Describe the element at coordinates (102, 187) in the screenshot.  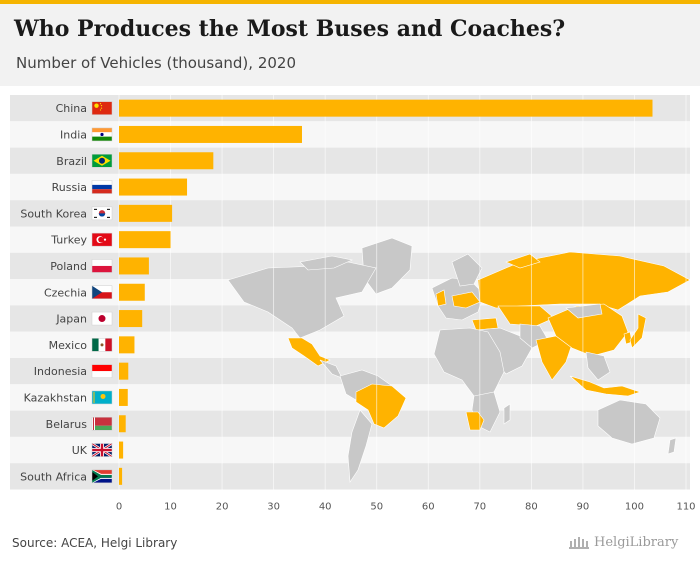
I see `russia-flag-icon` at that location.